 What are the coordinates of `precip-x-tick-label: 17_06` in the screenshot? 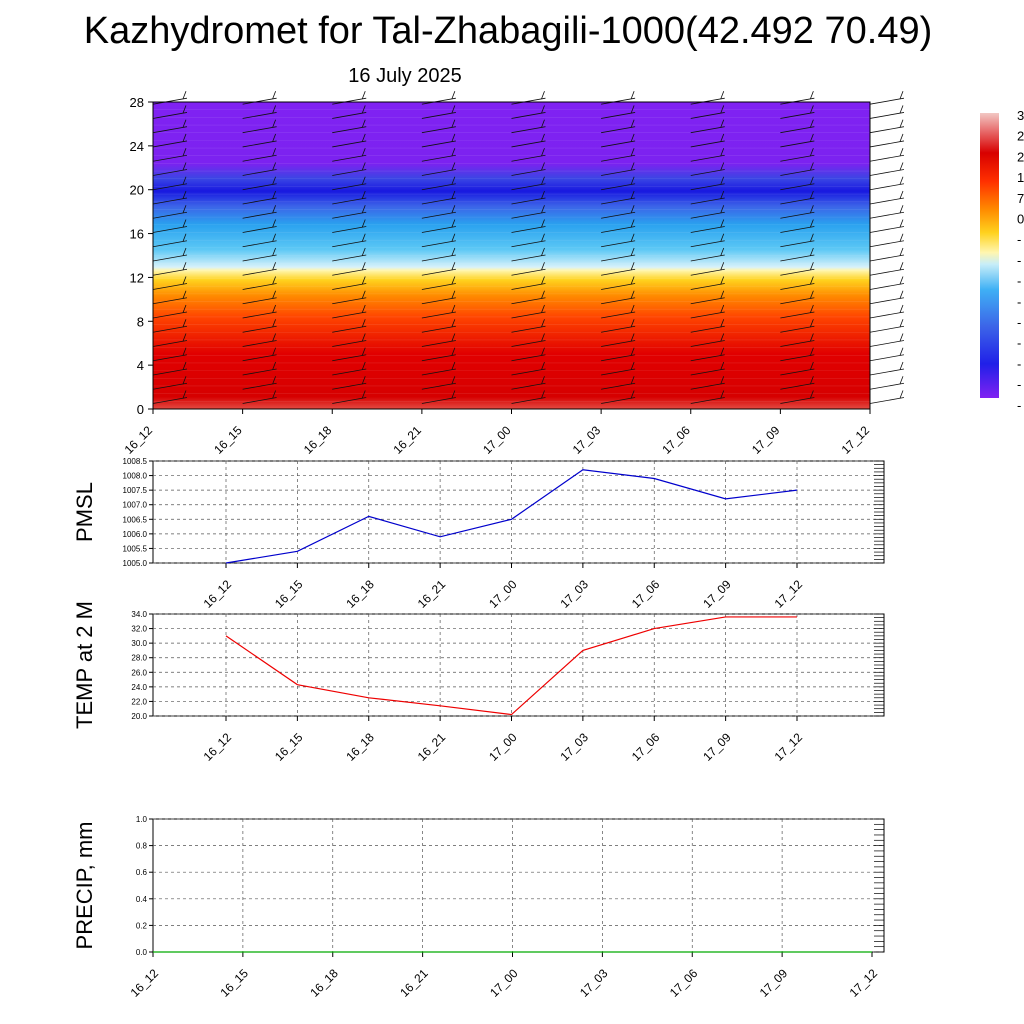 It's located at (684, 983).